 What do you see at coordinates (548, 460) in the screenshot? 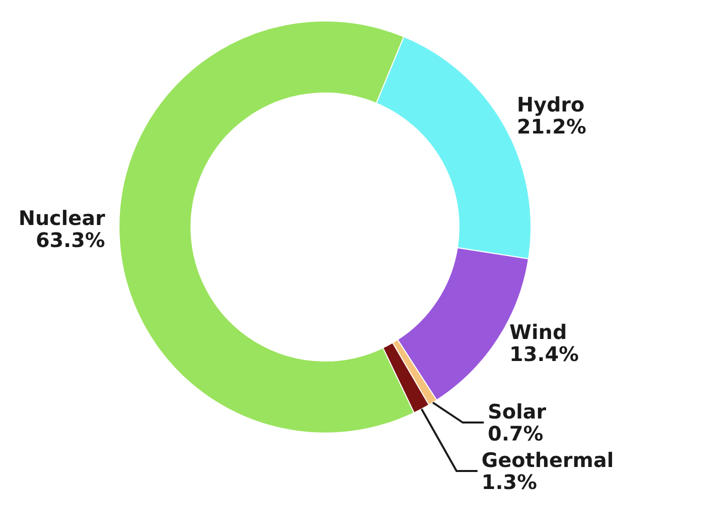
I see `slice-label: Geothermal` at bounding box center [548, 460].